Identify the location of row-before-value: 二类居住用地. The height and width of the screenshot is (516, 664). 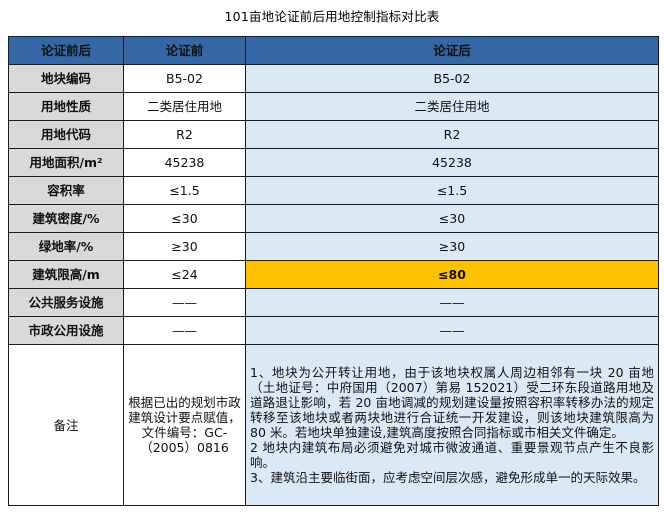
(184, 106).